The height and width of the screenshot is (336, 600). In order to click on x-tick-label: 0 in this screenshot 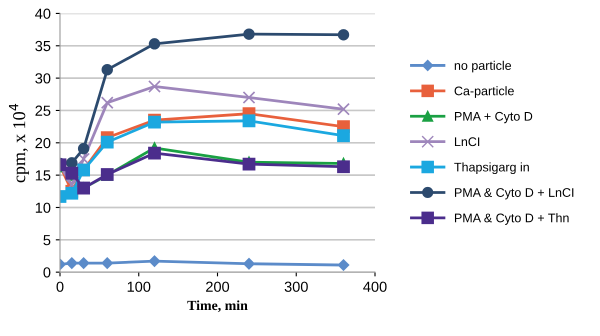, I will do `click(60, 287)`.